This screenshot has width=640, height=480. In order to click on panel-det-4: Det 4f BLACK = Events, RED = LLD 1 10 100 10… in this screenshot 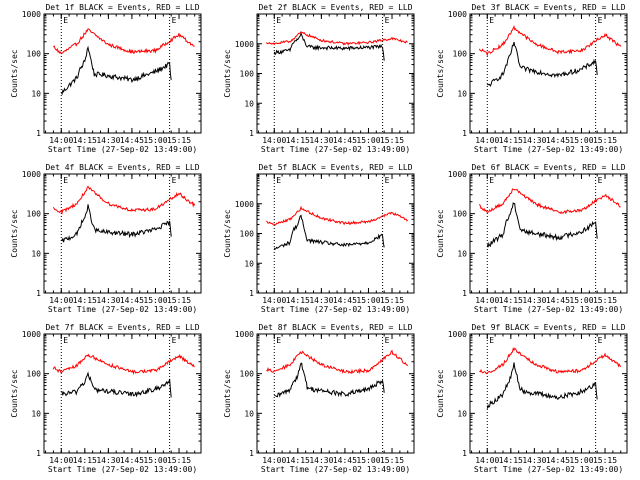, I will do `click(106, 238)`.